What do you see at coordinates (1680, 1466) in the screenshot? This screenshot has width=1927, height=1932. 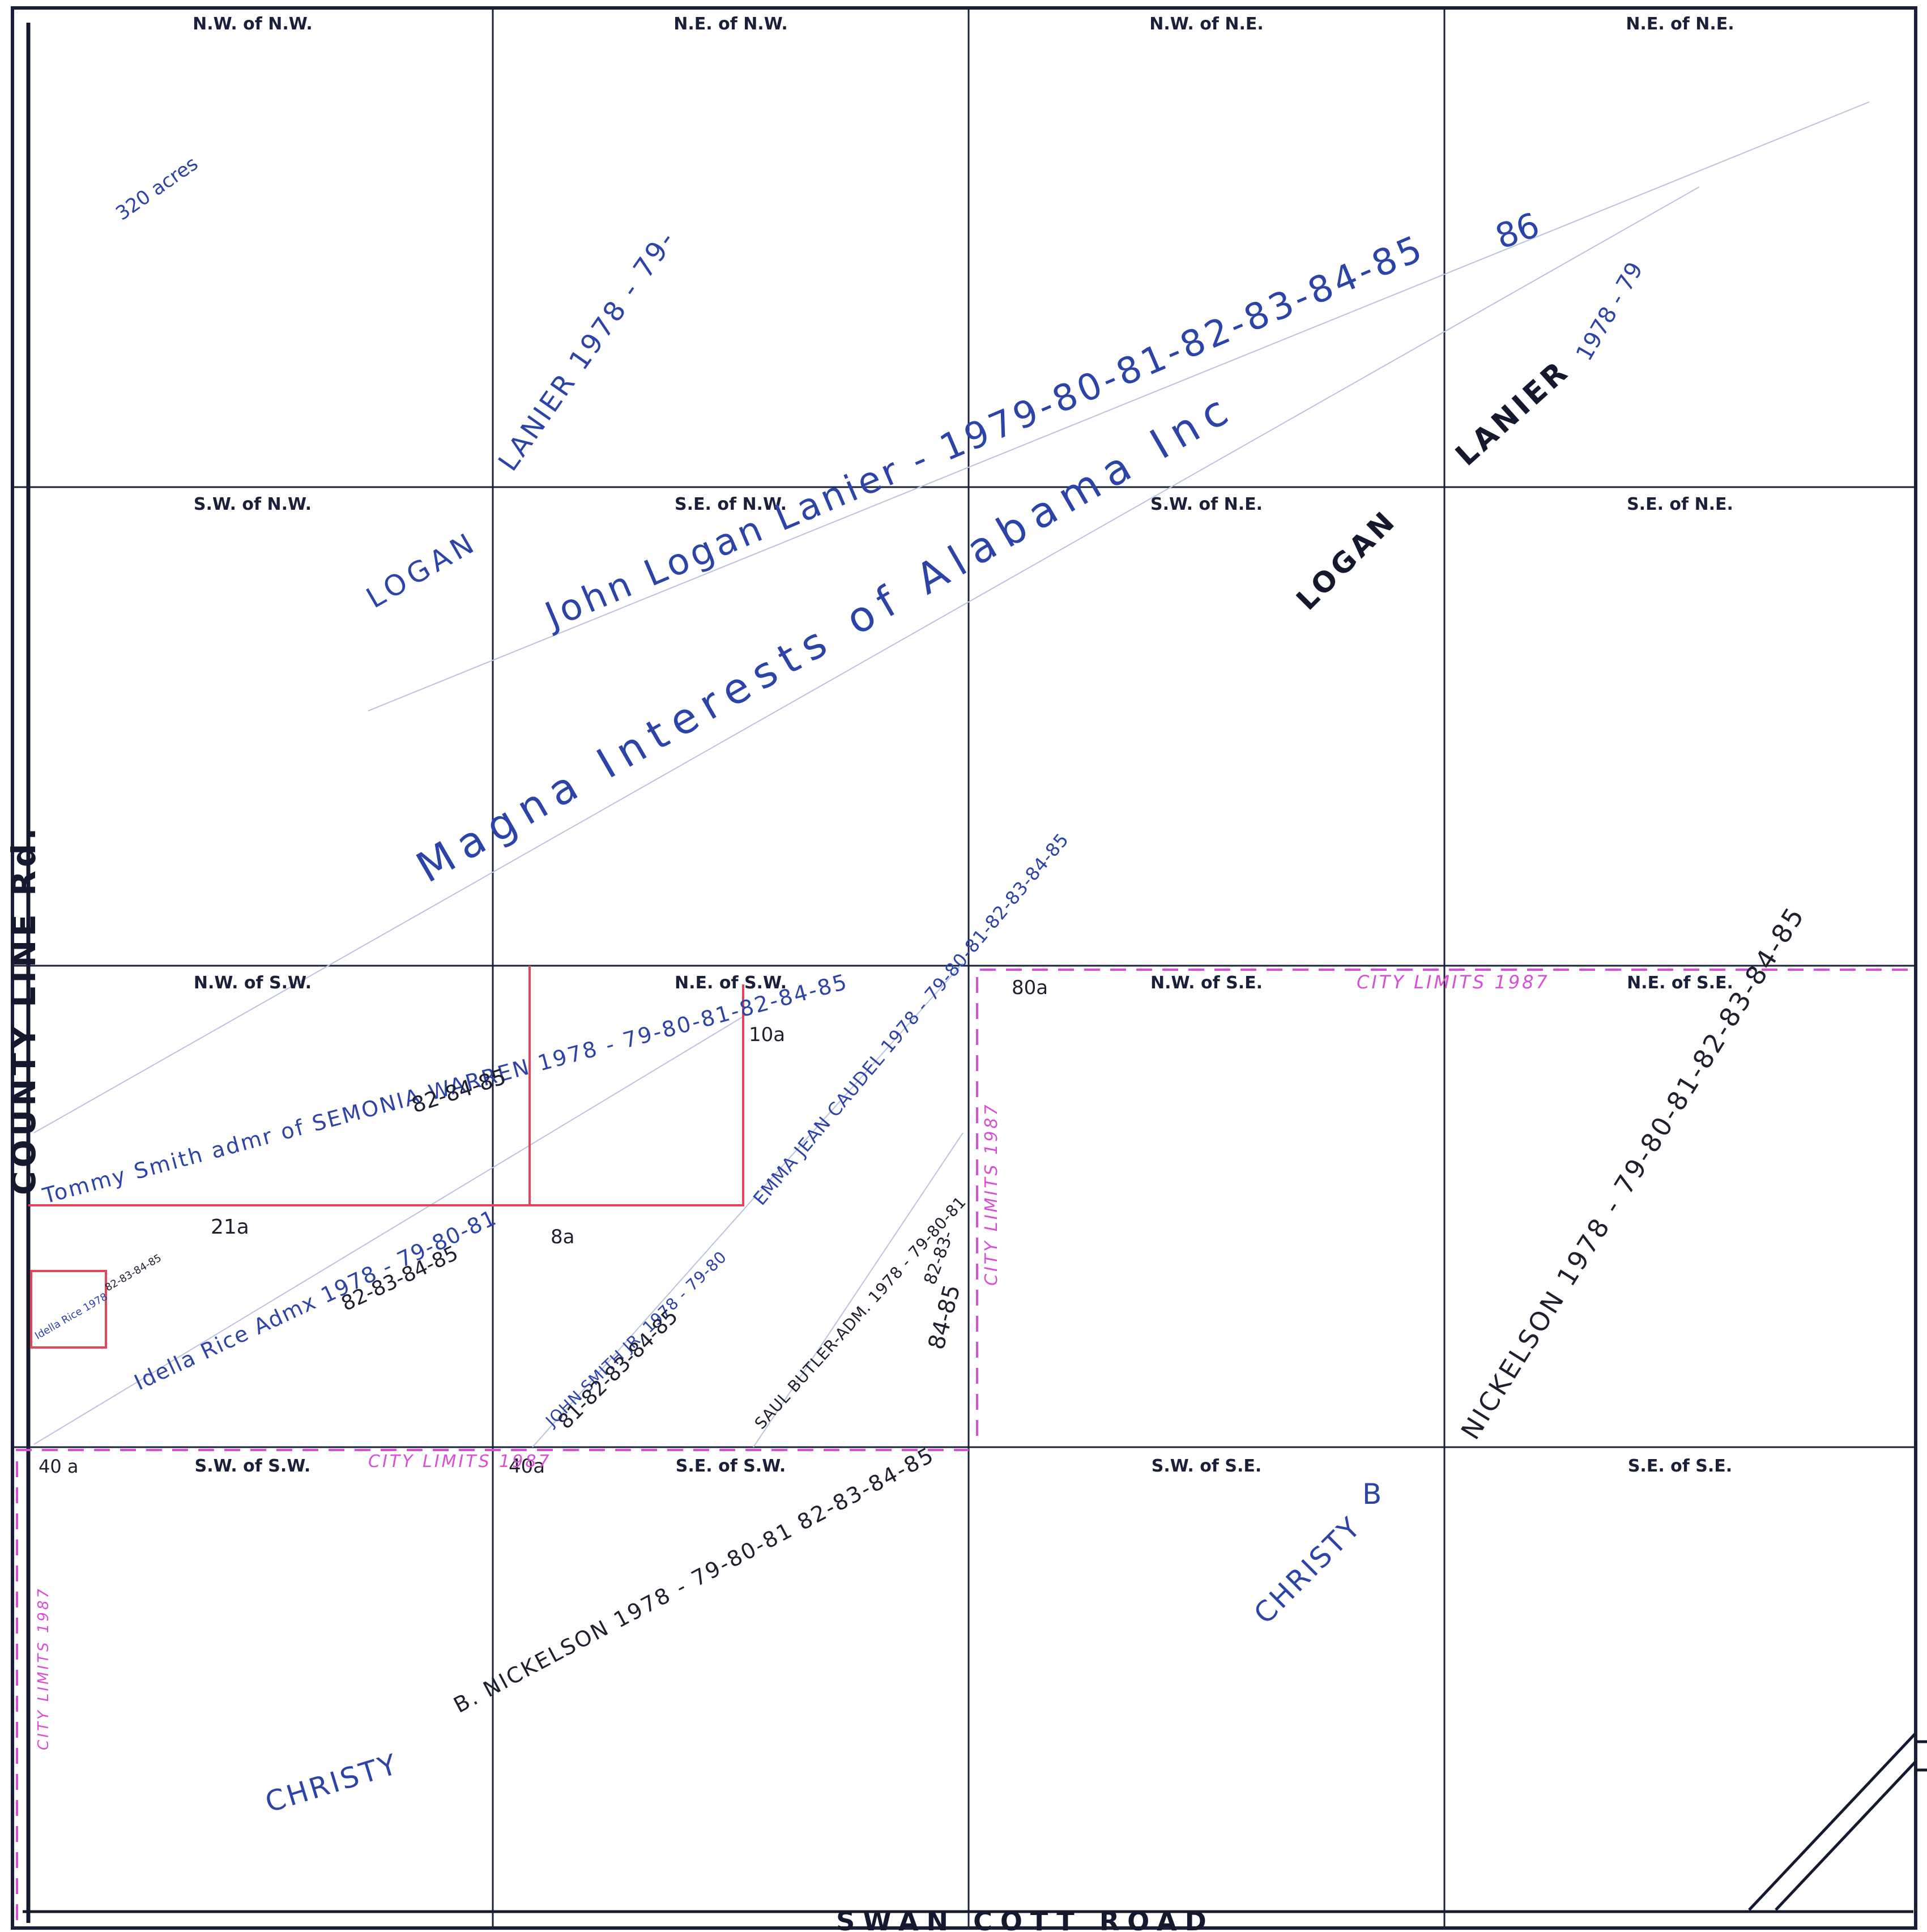 I see `label-se-se: S.E. of S.E.` at bounding box center [1680, 1466].